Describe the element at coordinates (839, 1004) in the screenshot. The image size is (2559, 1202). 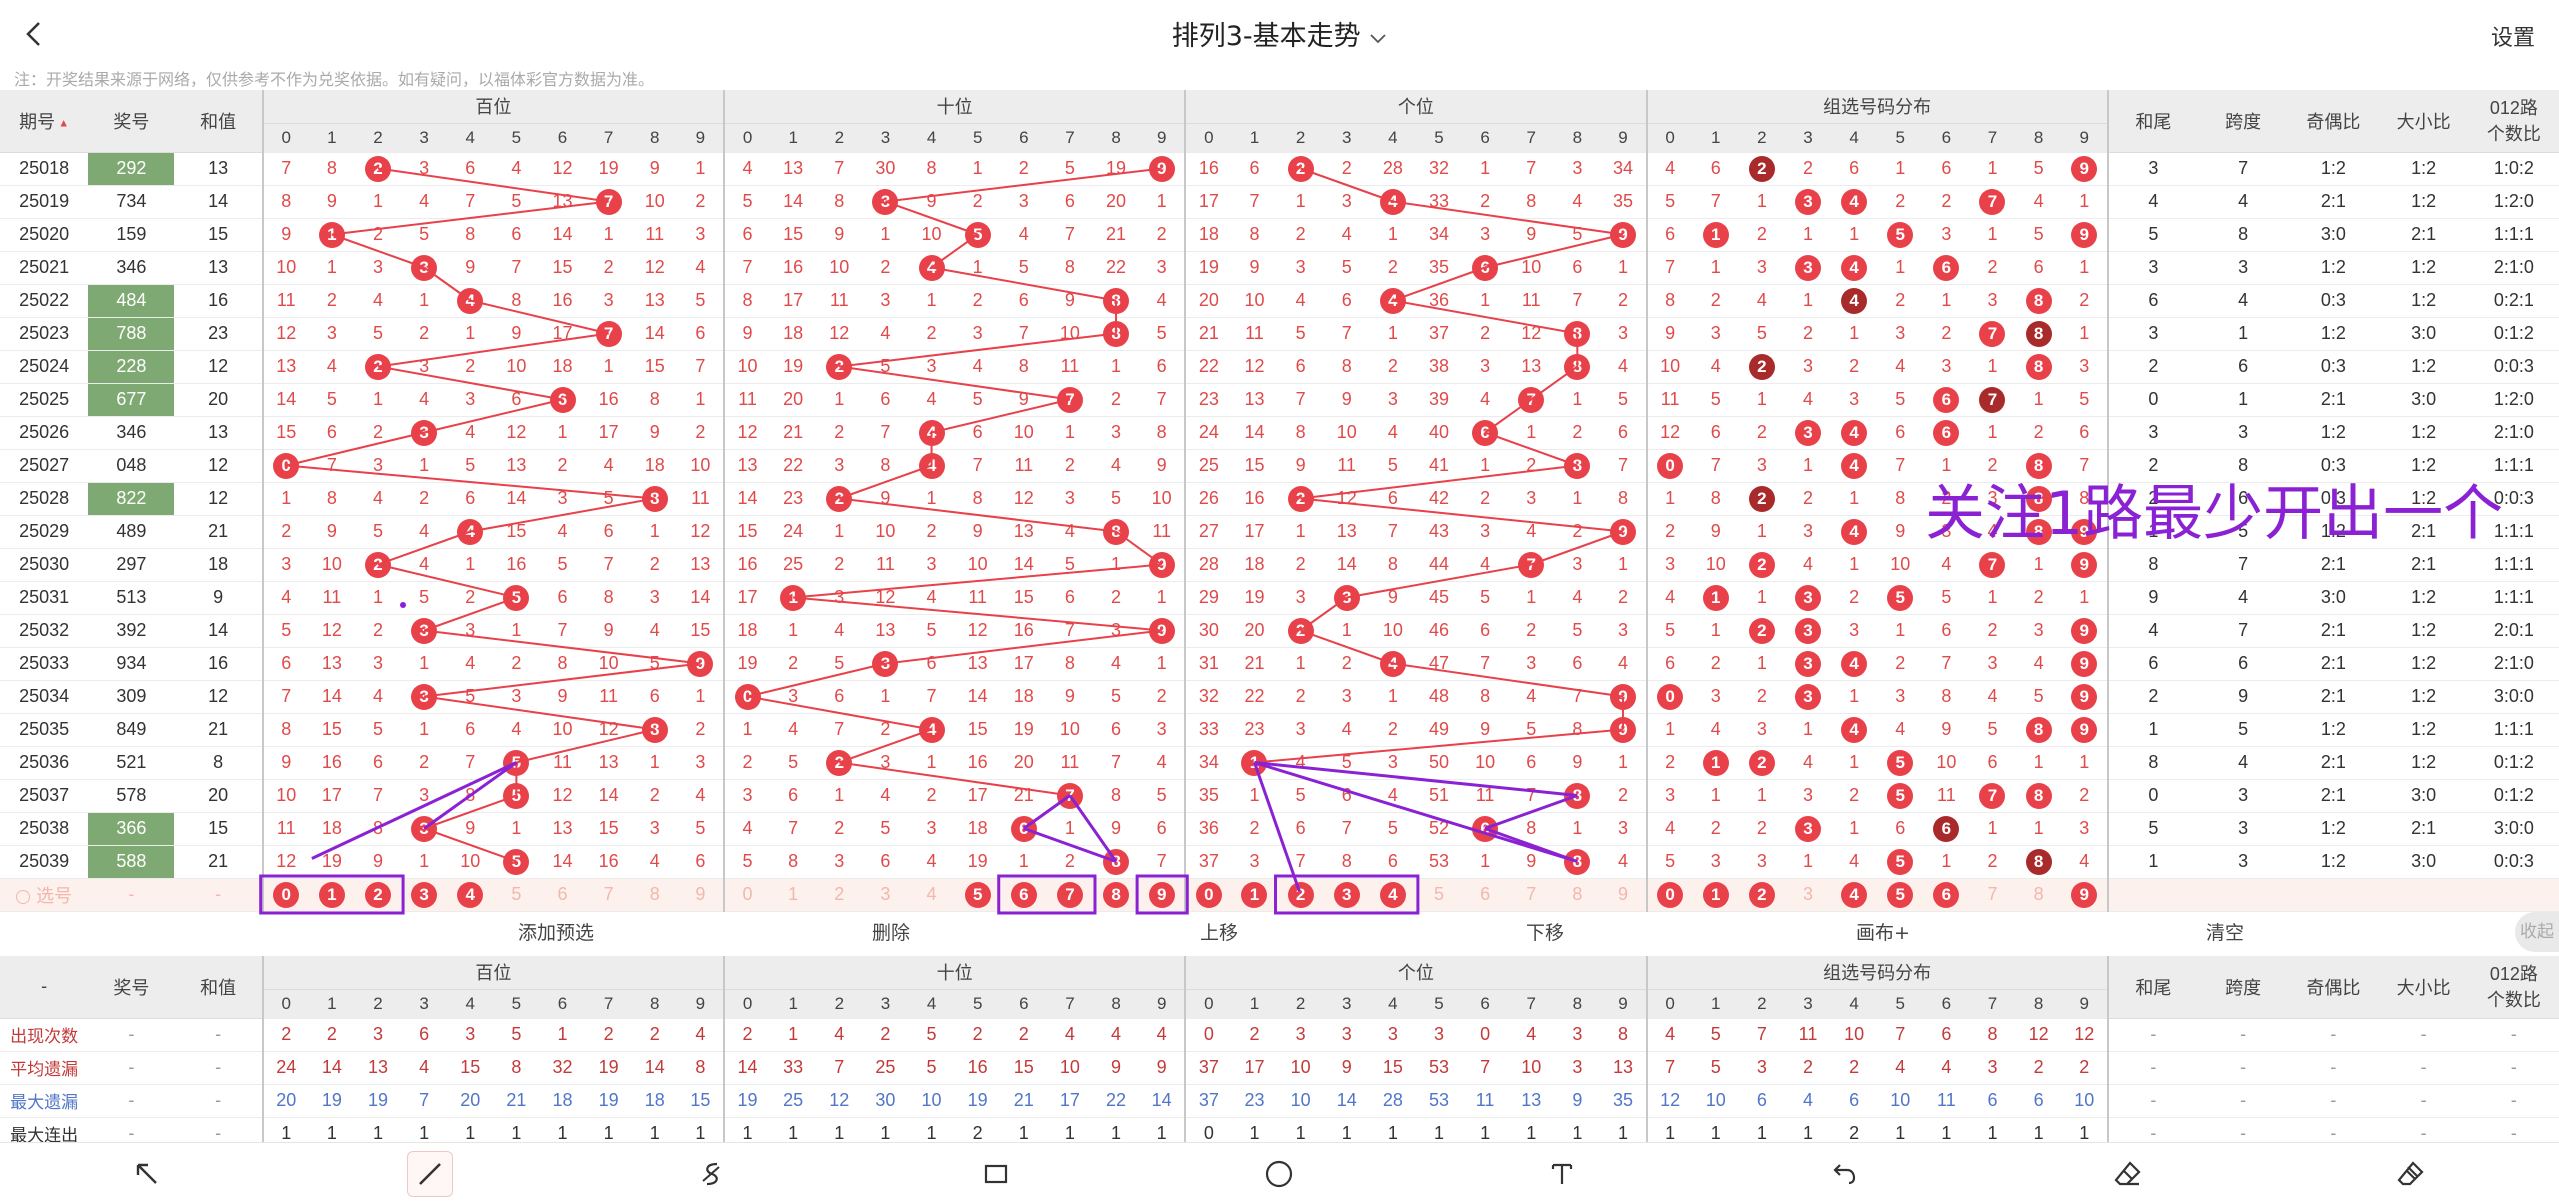
I see `digit-header: 2` at that location.